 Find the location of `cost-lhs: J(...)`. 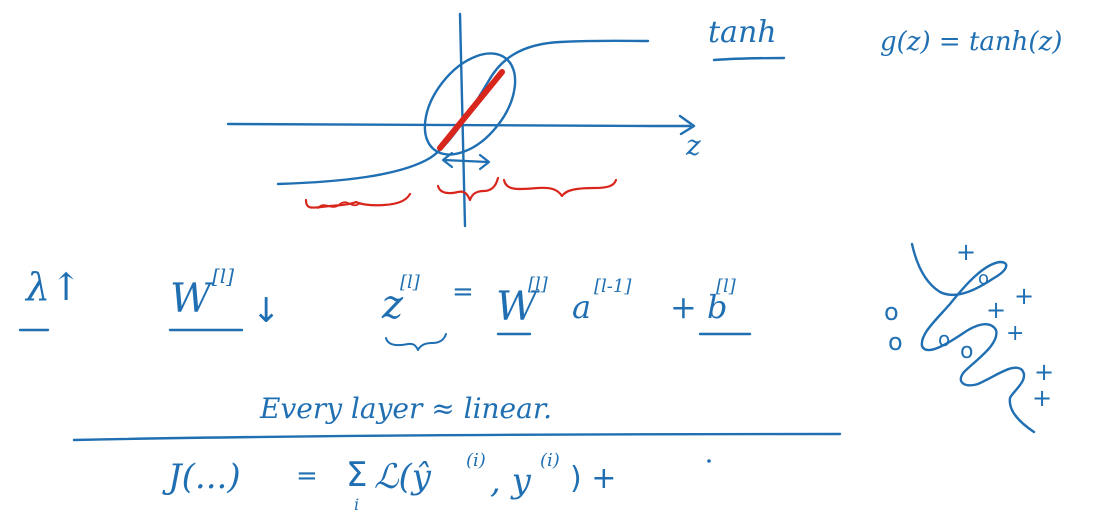

cost-lhs: J(...) is located at coordinates (201, 477).